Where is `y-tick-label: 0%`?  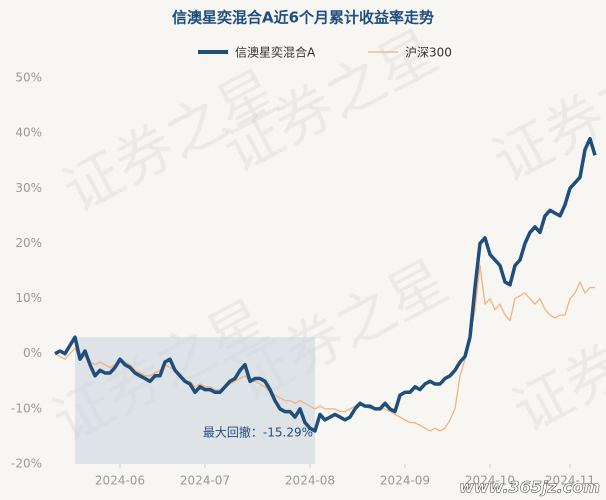
y-tick-label: 0% is located at coordinates (32, 353).